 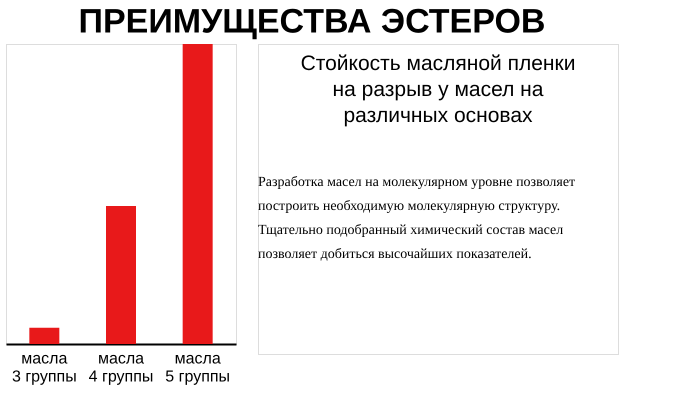 I want to click on text: ПРЕИМУЩЕСТВА ЭСТЕРОВ, so click(x=312, y=21).